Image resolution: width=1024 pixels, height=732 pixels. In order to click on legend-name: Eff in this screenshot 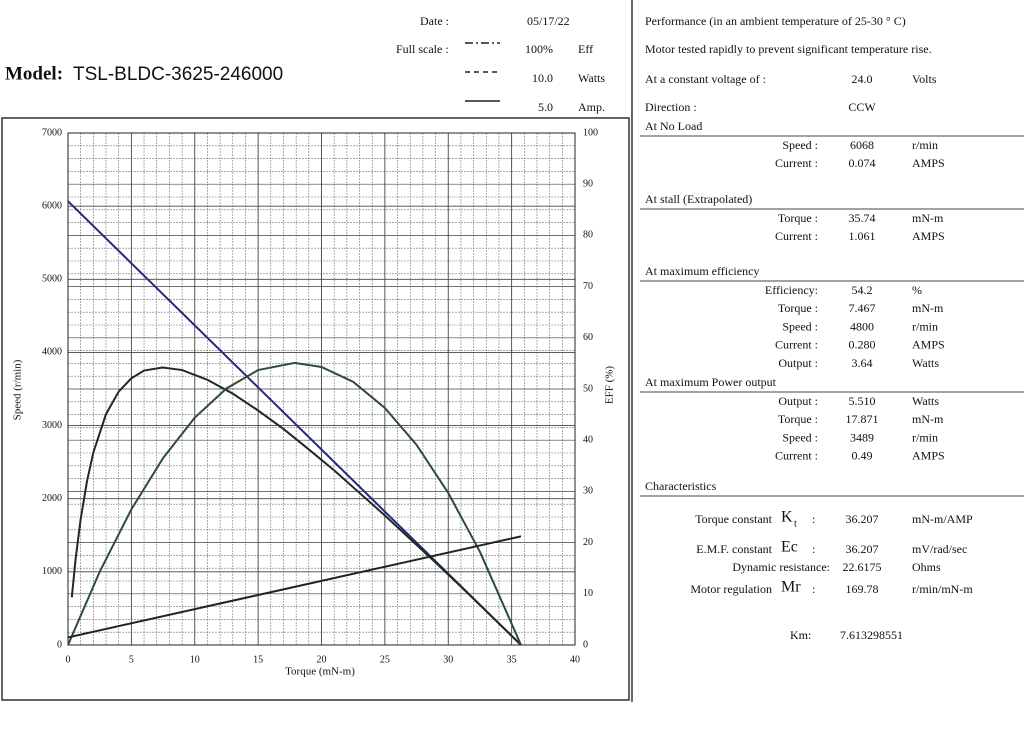, I will do `click(585, 49)`.